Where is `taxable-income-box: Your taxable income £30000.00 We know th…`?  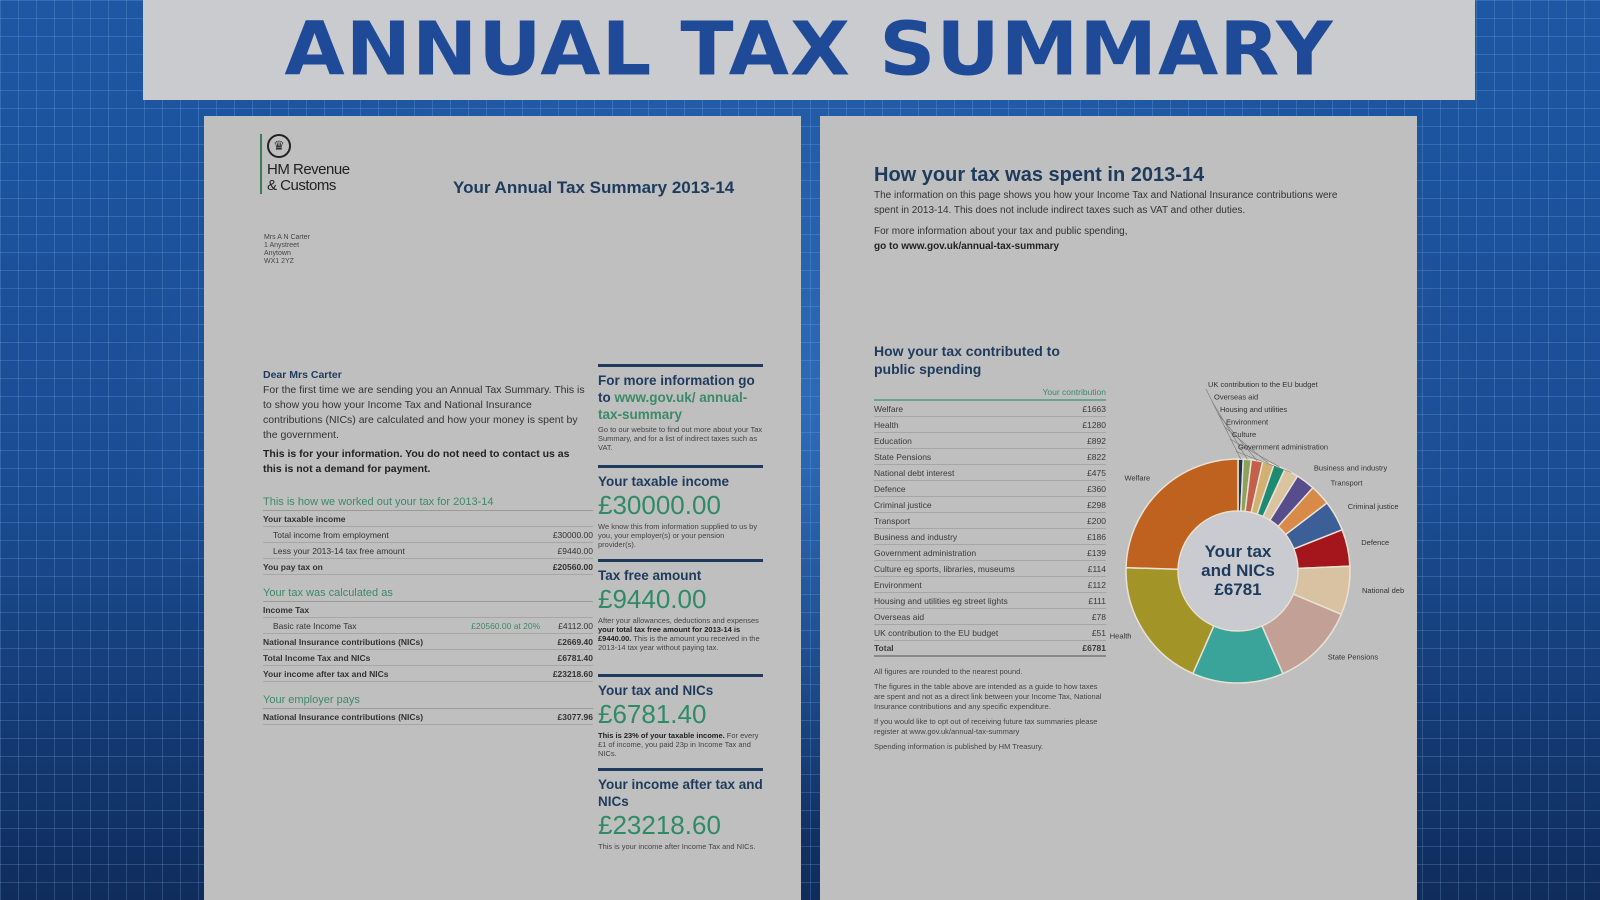
taxable-income-box: Your taxable income £30000.00 We know th… is located at coordinates (680, 507).